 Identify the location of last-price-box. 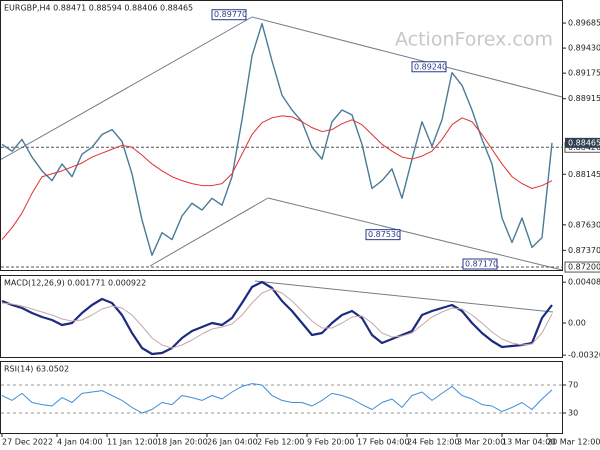
(582, 142).